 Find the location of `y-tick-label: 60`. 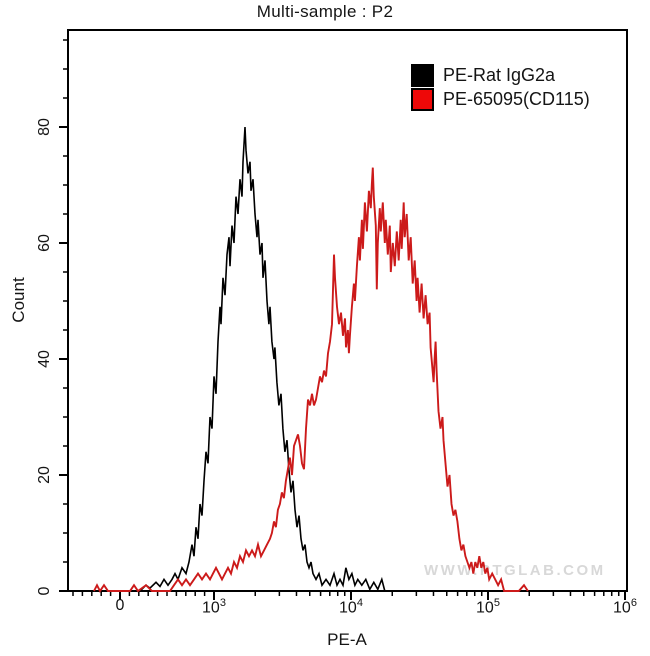

y-tick-label: 60 is located at coordinates (44, 243).